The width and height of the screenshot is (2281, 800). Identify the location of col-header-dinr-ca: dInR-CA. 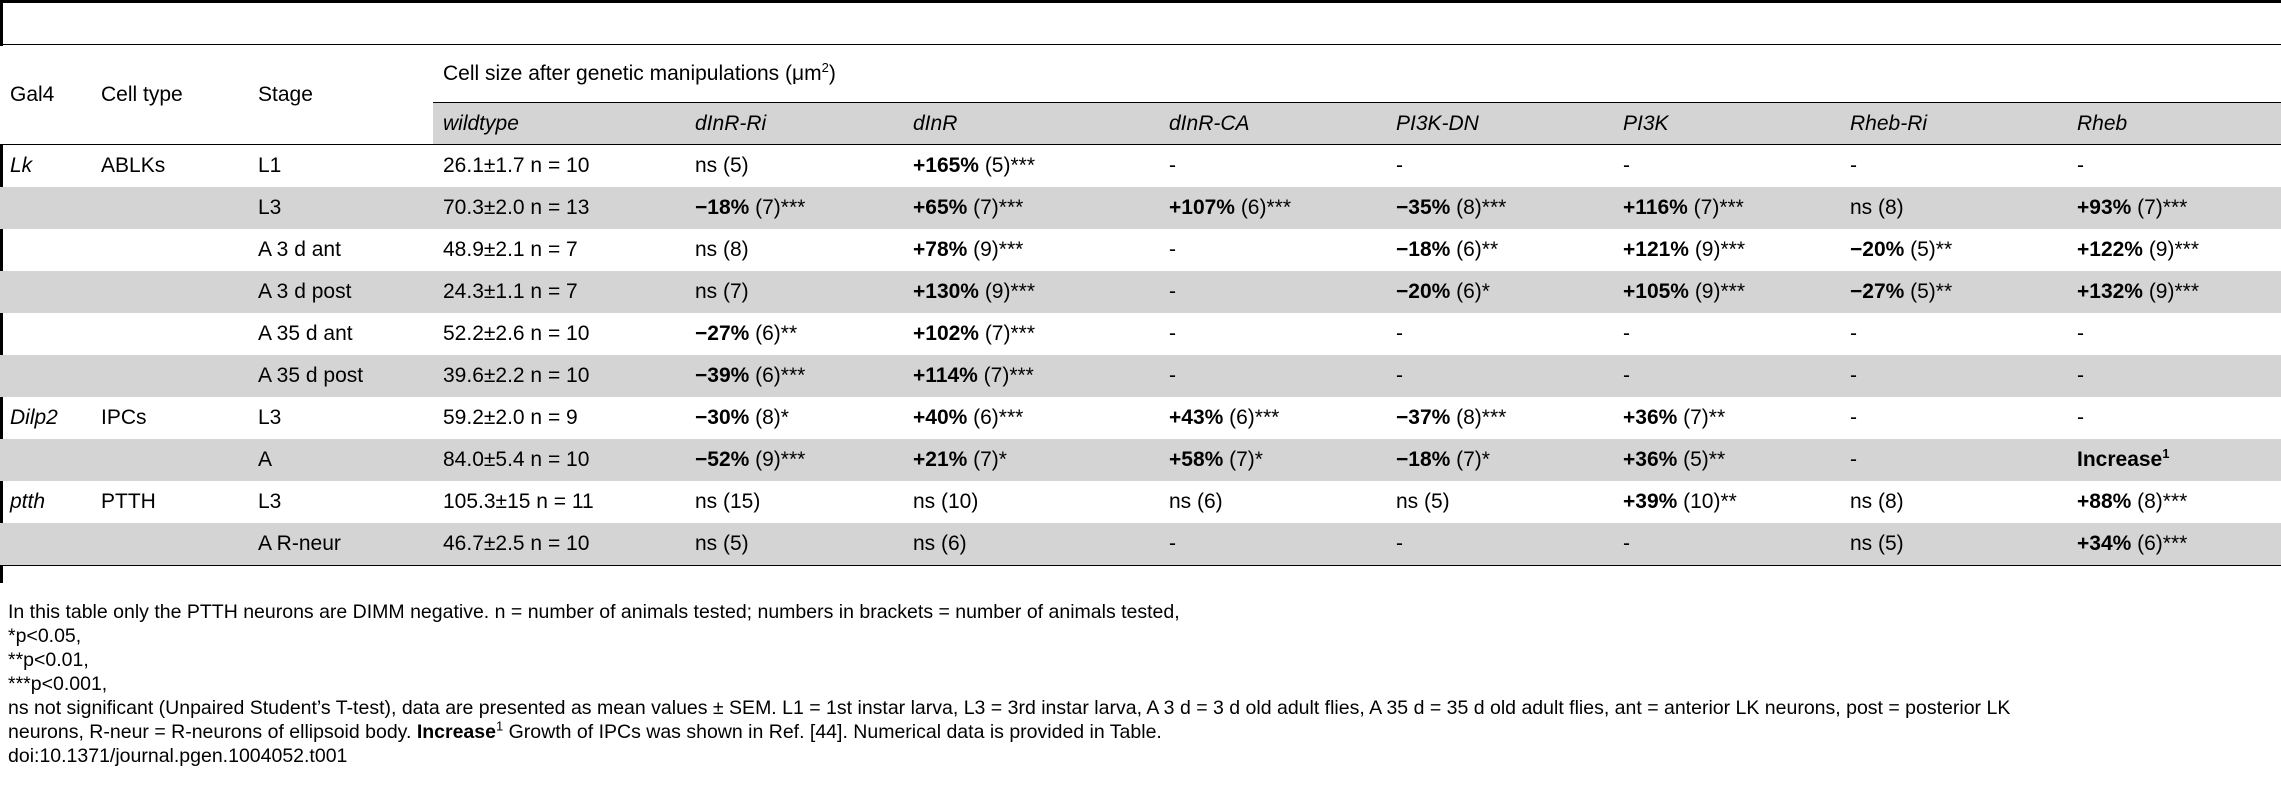
(1272, 123).